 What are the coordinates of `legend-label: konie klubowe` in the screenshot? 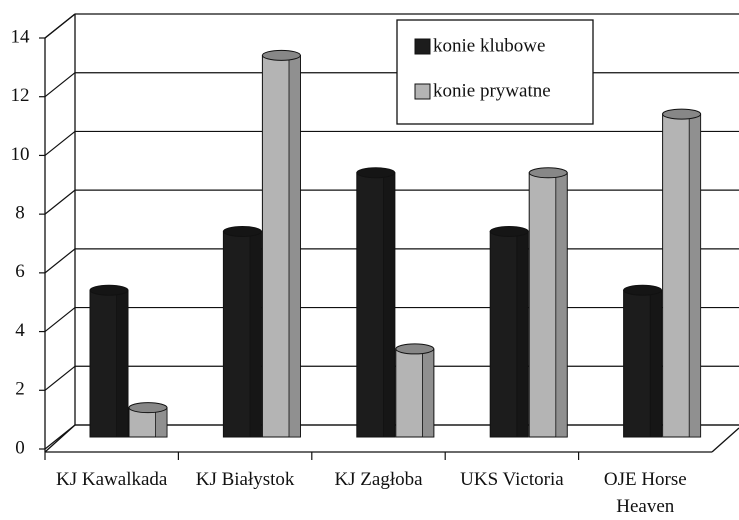 It's located at (489, 45).